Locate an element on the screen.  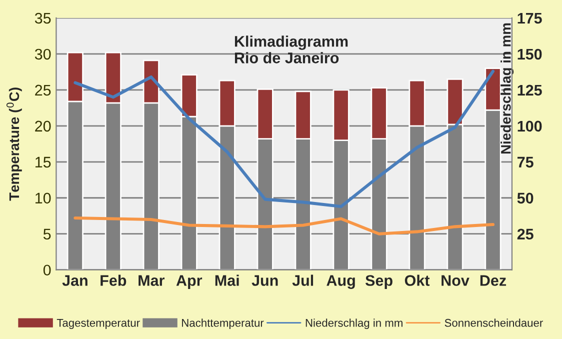
y2-tick-label: 75 is located at coordinates (526, 162).